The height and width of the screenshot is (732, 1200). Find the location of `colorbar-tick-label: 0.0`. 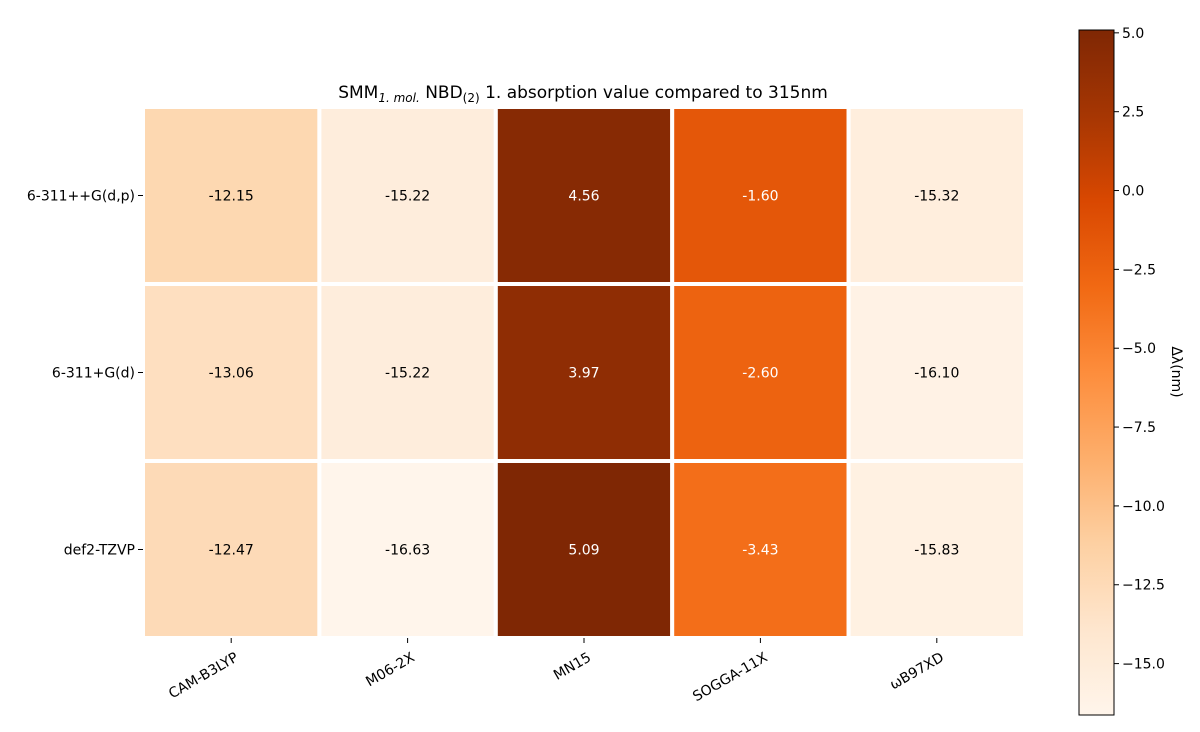

colorbar-tick-label: 0.0 is located at coordinates (1133, 192).